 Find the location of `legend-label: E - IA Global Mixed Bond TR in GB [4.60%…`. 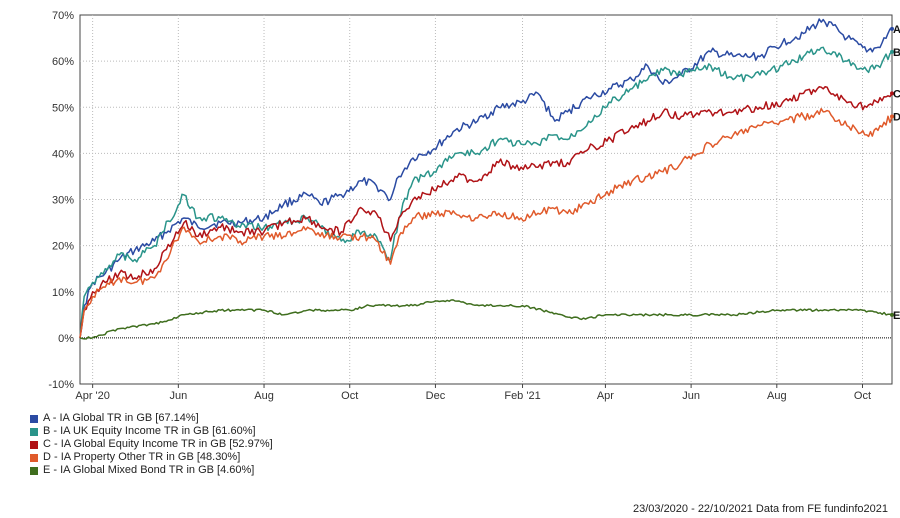

legend-label: E - IA Global Mixed Bond TR in GB [4.60%… is located at coordinates (149, 470).